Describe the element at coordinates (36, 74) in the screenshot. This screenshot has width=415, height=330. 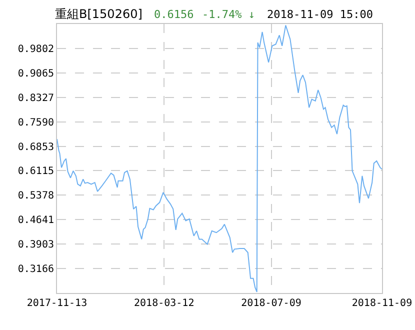
I see `y-tick-label: 0.9065` at that location.